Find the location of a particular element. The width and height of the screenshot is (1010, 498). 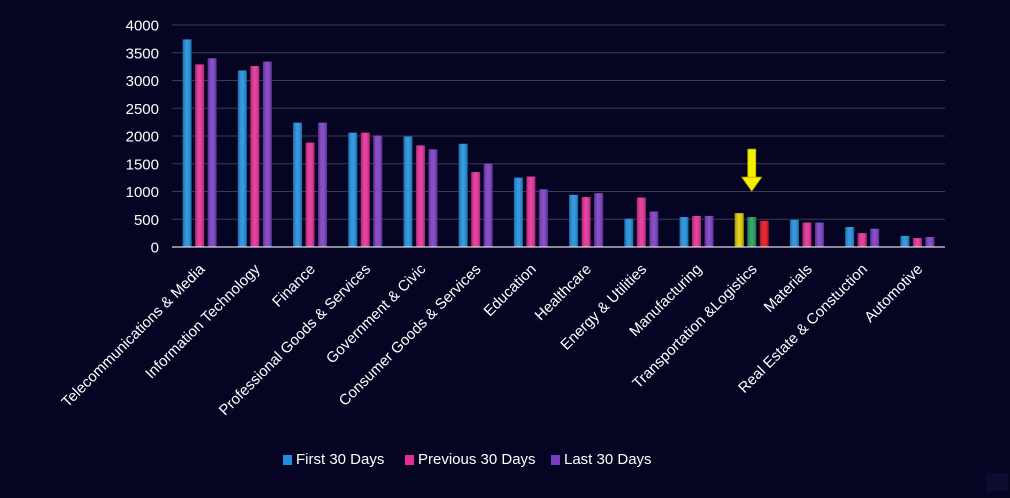

y-tick-label: 2000 is located at coordinates (142, 137).